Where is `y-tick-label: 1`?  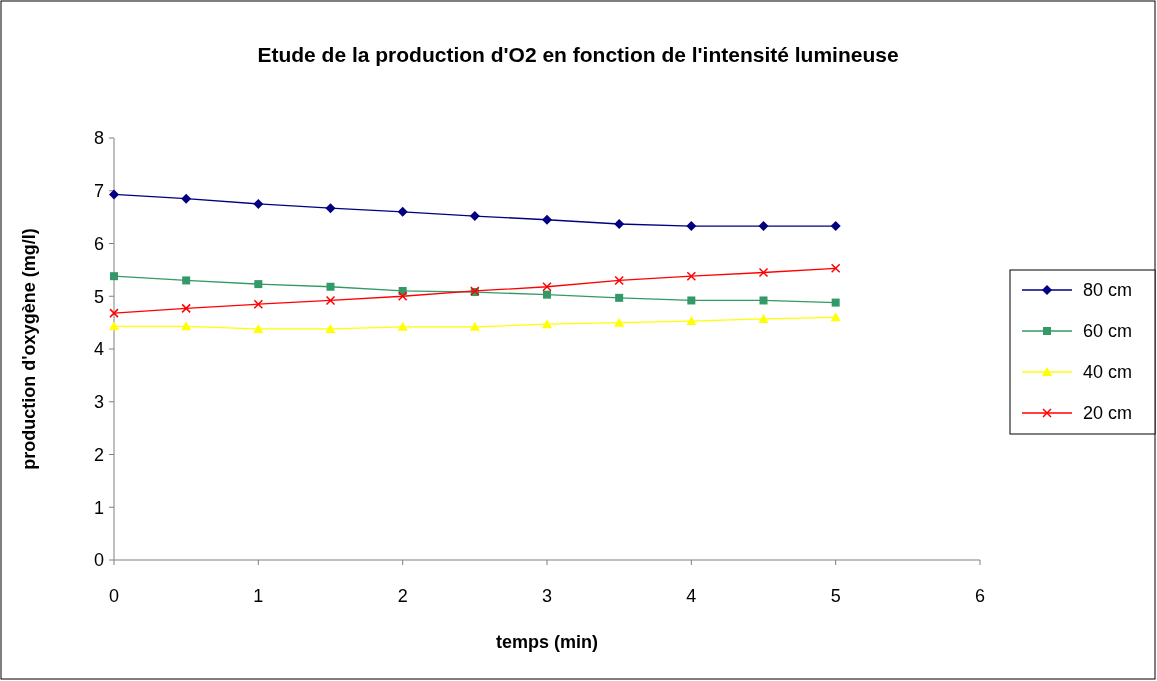 y-tick-label: 1 is located at coordinates (98, 507).